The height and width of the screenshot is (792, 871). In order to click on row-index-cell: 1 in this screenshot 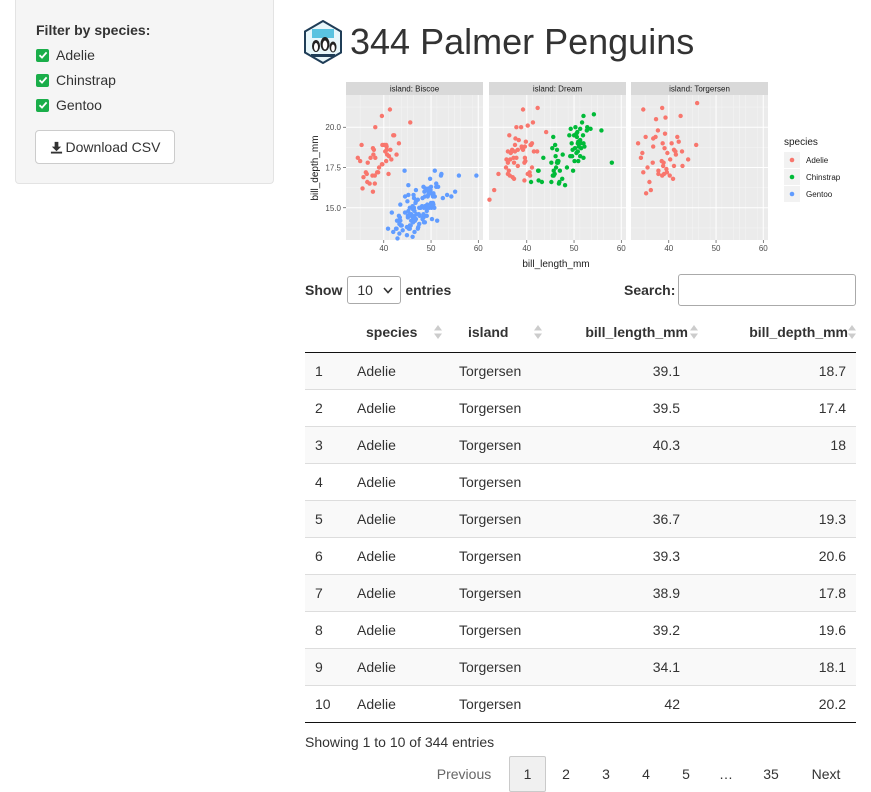, I will do `click(319, 370)`.